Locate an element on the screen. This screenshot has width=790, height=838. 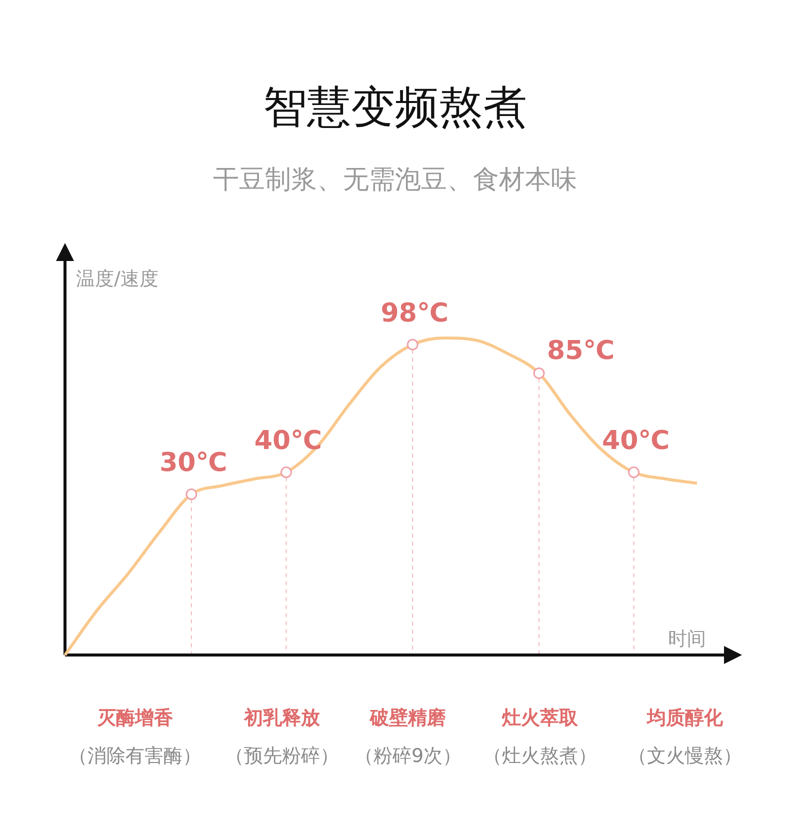
y-axis-title: 温度/速度 is located at coordinates (117, 279).